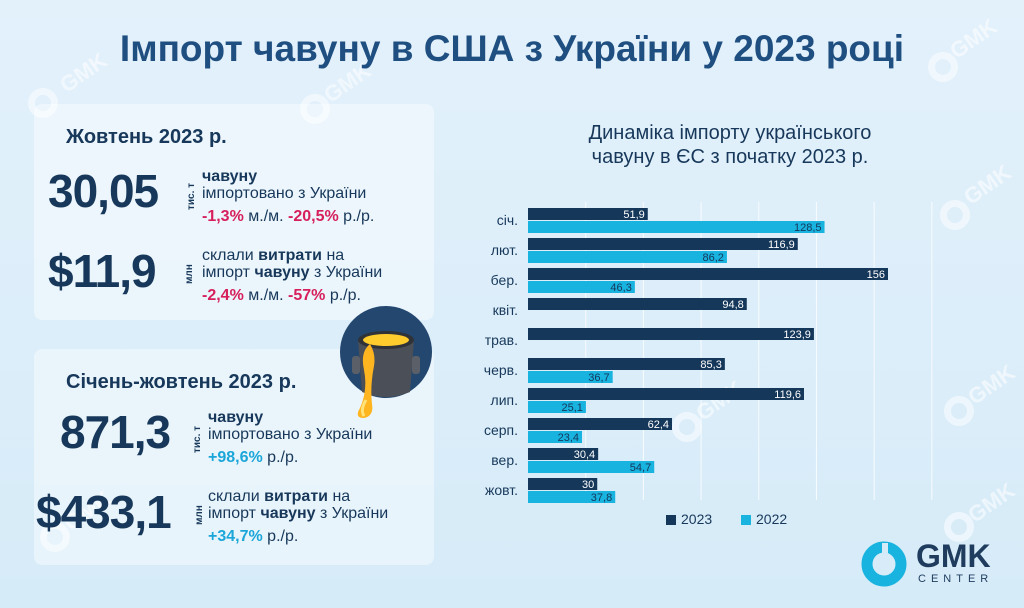 Image resolution: width=1024 pixels, height=608 pixels. Describe the element at coordinates (884, 564) in the screenshot. I see `gmk-logo-icon` at that location.